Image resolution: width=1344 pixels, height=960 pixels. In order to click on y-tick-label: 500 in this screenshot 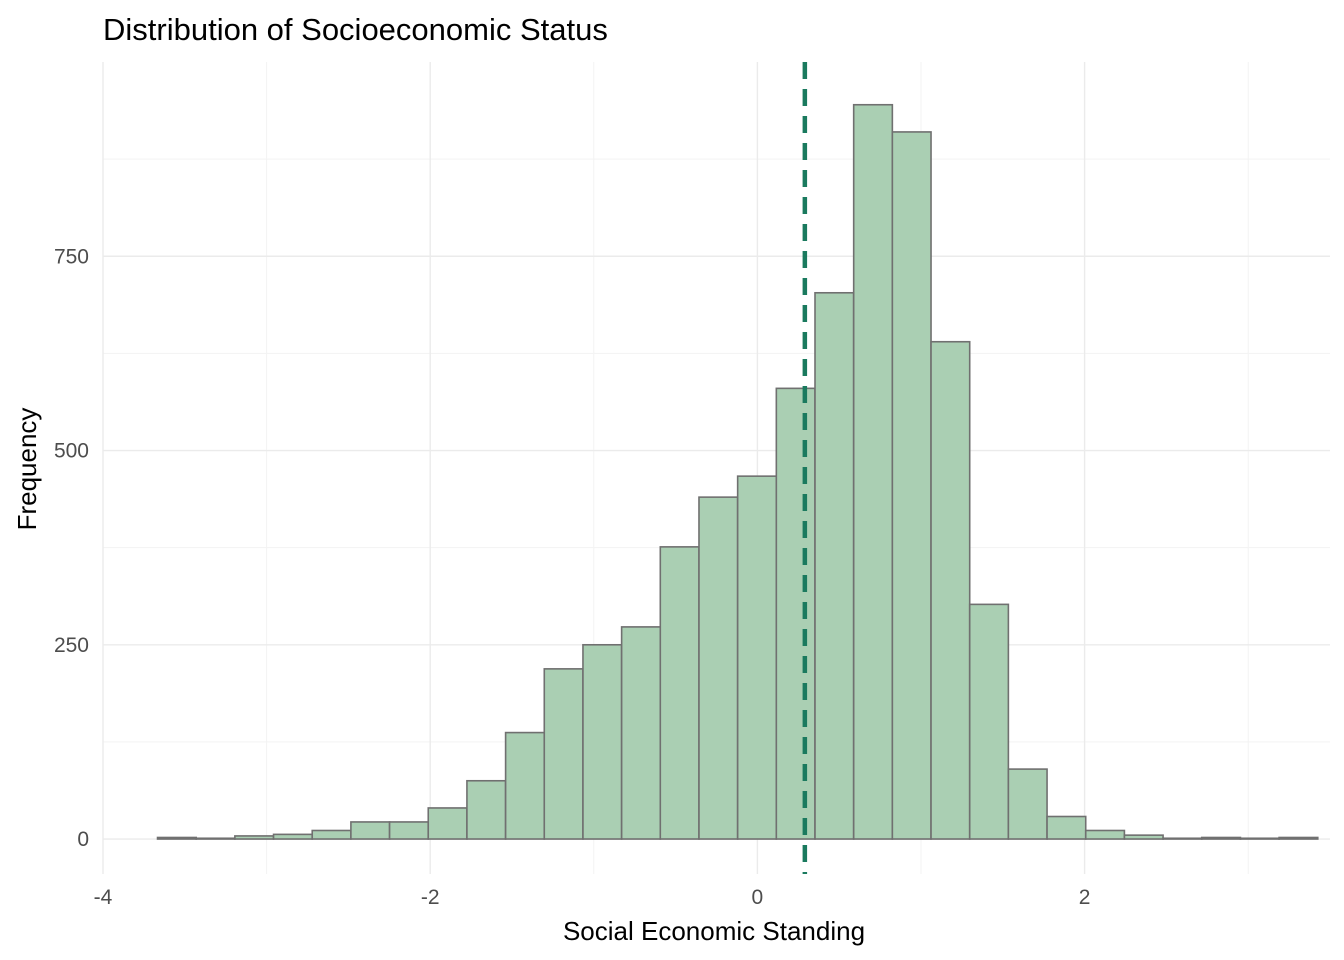, I will do `click(71, 451)`.